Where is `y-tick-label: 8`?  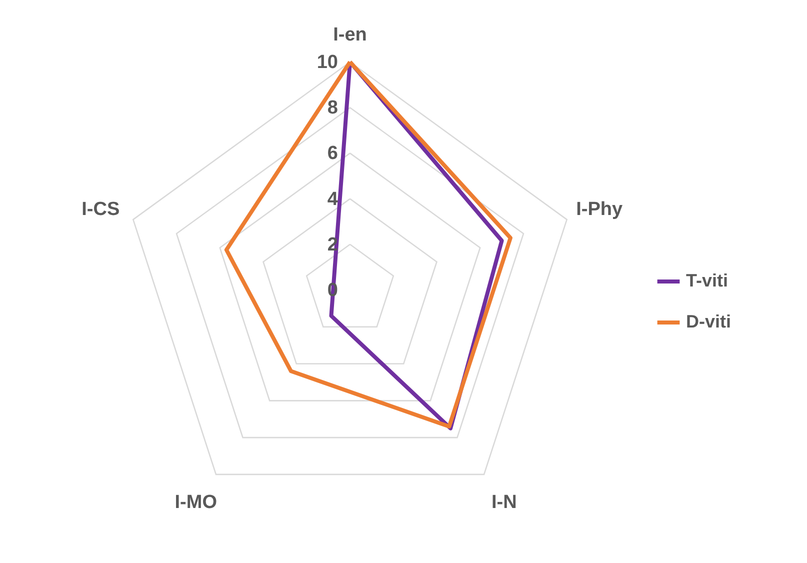 y-tick-label: 8 is located at coordinates (332, 108).